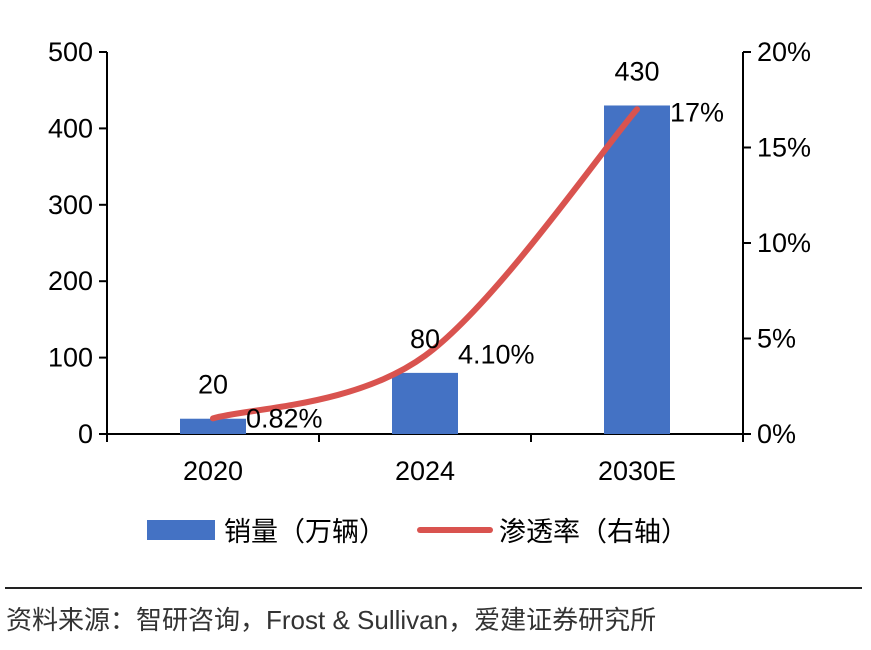 This screenshot has height=650, width=871. I want to click on line-value-label: 0.82%, so click(284, 418).